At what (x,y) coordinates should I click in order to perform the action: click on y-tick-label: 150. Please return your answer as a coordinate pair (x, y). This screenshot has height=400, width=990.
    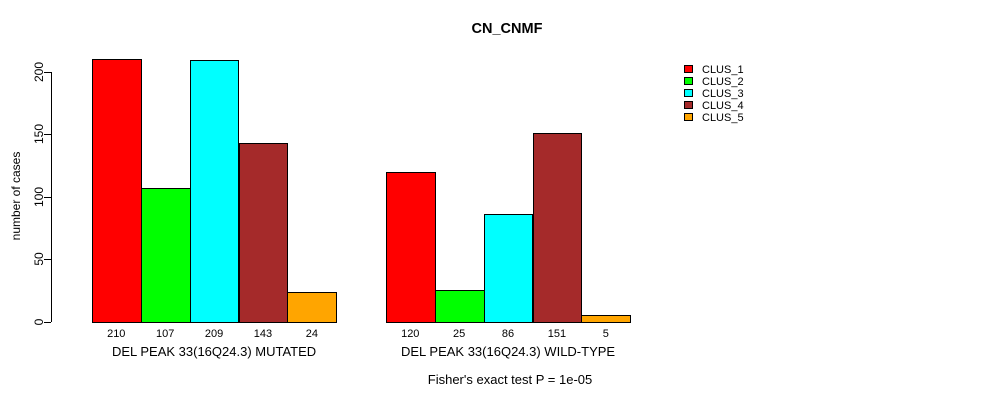
    Looking at the image, I should click on (39, 134).